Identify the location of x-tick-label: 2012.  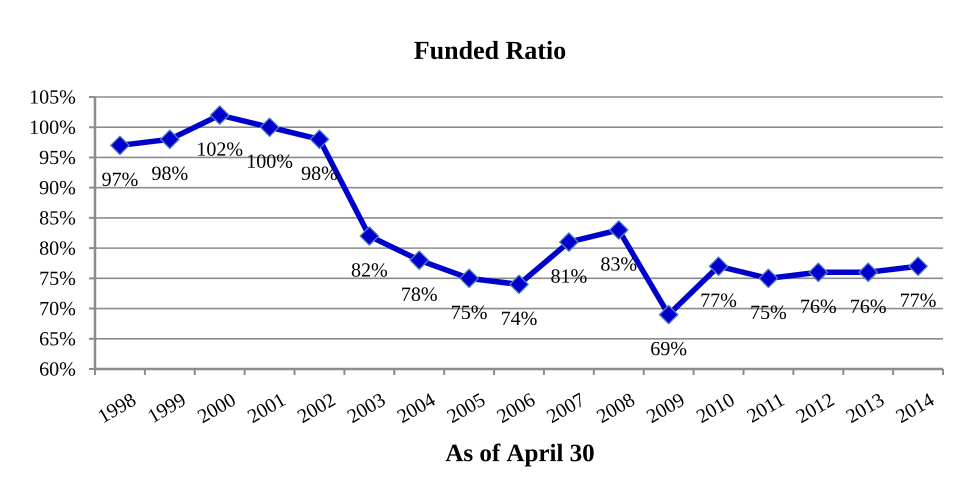
(815, 409).